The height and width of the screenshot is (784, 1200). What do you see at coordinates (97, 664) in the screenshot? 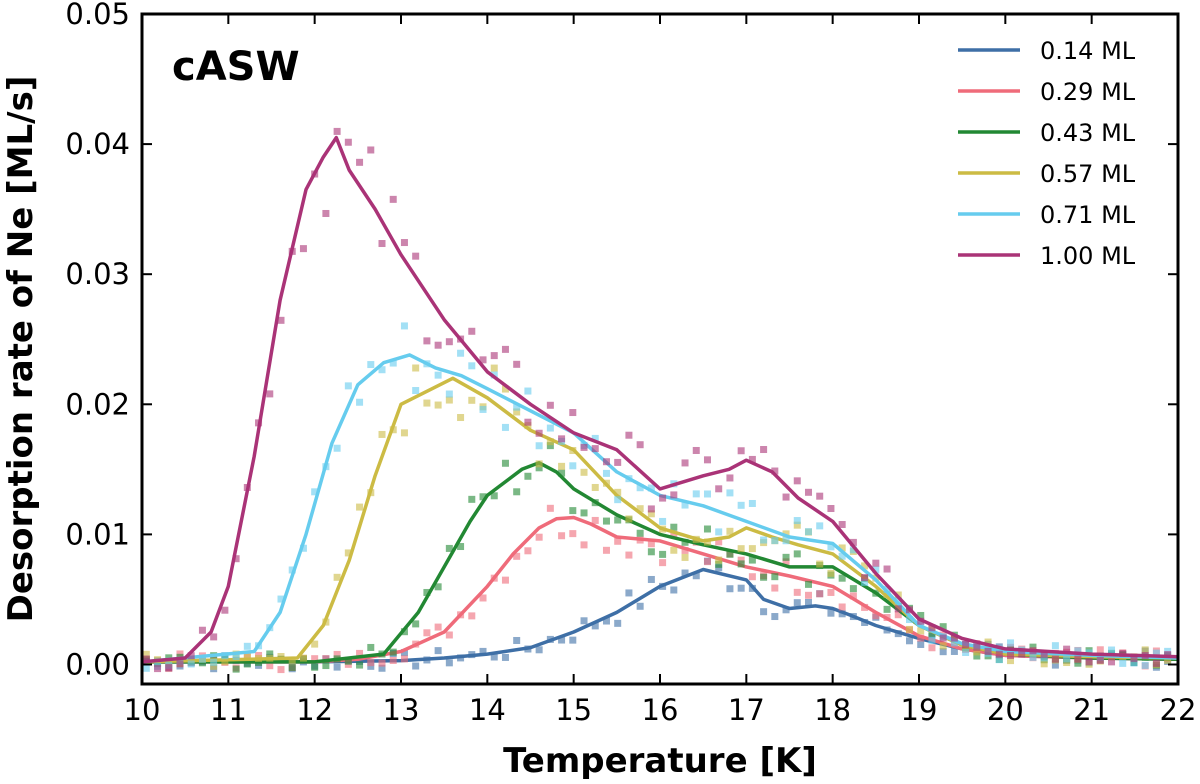
I see `y-tick-label: 0.00` at bounding box center [97, 664].